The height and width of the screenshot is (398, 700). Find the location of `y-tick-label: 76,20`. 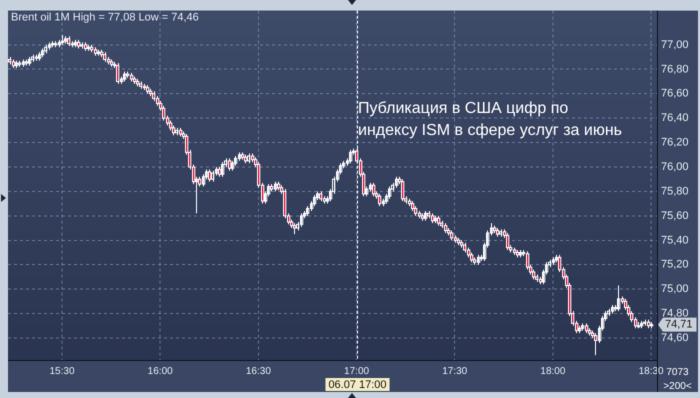

y-tick-label: 76,20 is located at coordinates (675, 142).